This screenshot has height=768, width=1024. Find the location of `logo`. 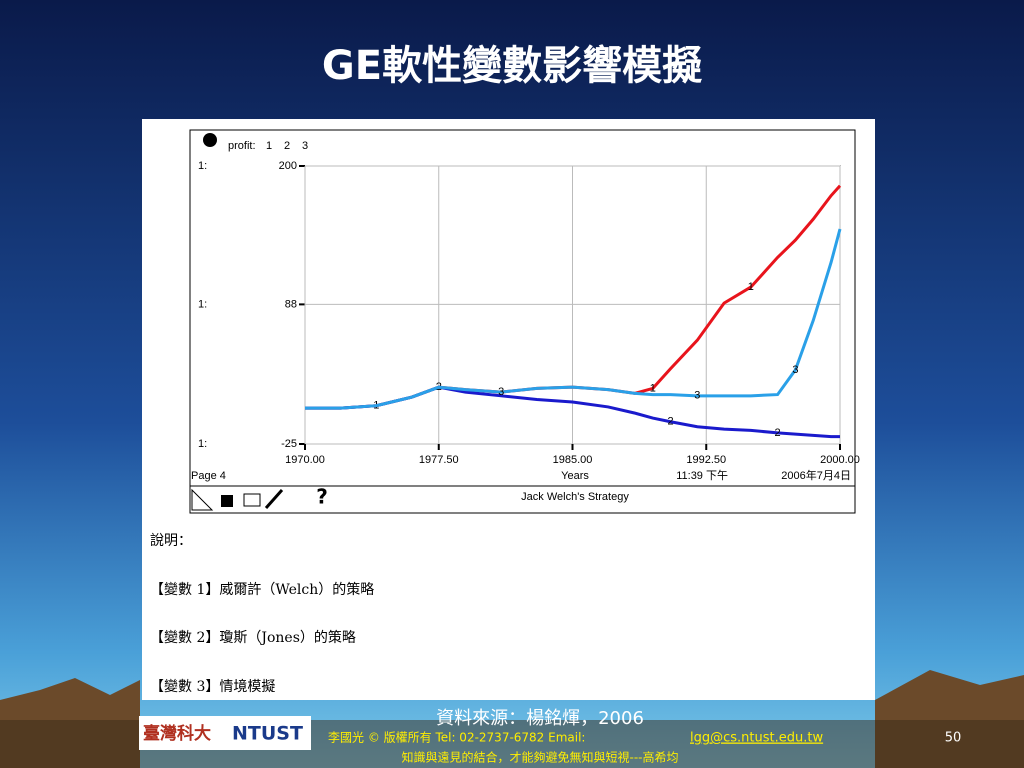

logo is located at coordinates (225, 733).